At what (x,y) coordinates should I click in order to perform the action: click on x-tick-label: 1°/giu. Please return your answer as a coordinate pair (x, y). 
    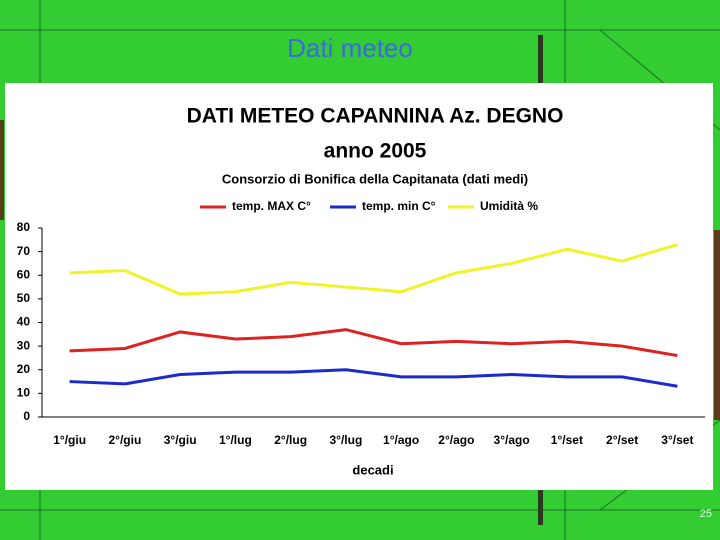
    Looking at the image, I should click on (69, 440).